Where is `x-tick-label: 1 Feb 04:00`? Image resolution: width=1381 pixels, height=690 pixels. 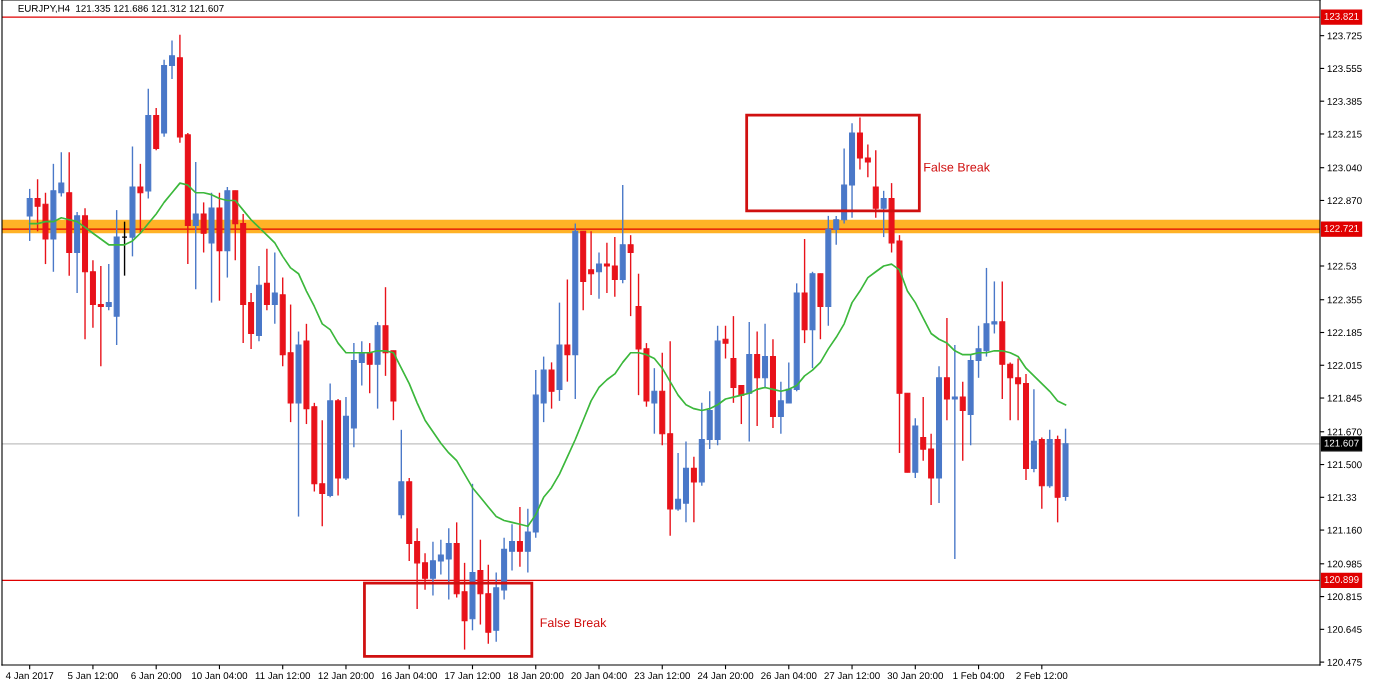
x-tick-label: 1 Feb 04:00 is located at coordinates (979, 675).